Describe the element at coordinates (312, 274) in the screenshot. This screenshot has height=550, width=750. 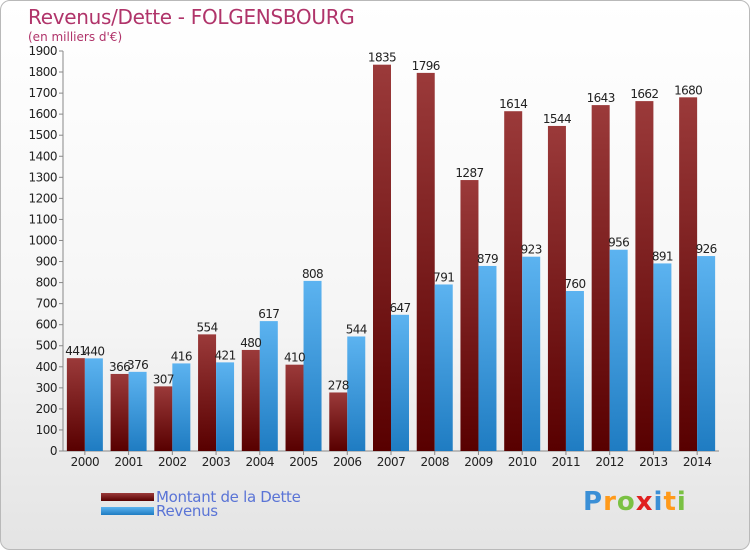
I see `data-label-revenue-2005: 808` at that location.